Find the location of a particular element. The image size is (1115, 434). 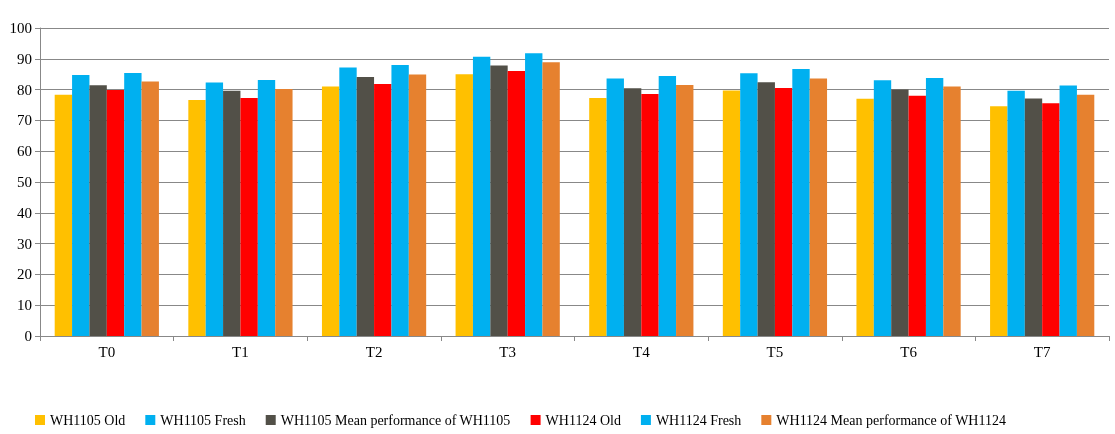

x-tick-label: T0 is located at coordinates (107, 351).